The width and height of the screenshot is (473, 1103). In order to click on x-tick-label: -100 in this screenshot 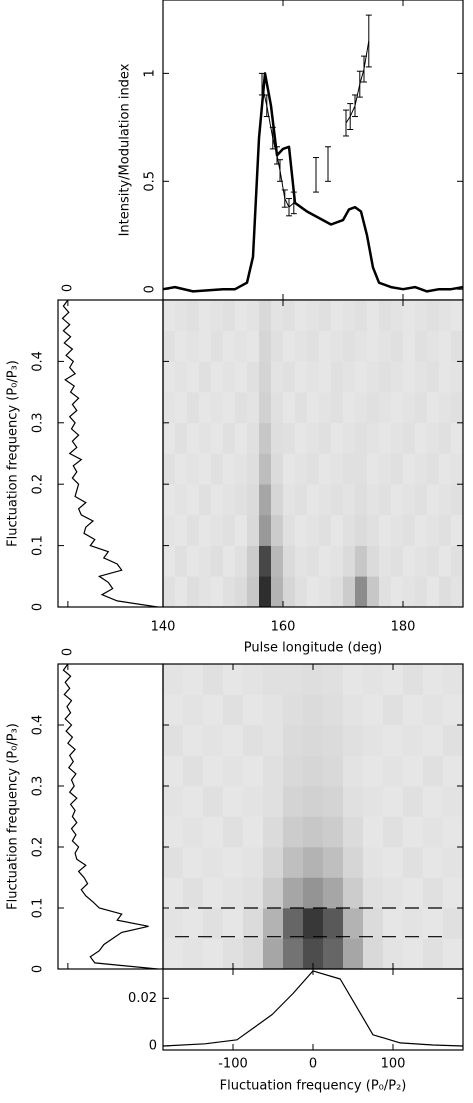, I will do `click(233, 1064)`.